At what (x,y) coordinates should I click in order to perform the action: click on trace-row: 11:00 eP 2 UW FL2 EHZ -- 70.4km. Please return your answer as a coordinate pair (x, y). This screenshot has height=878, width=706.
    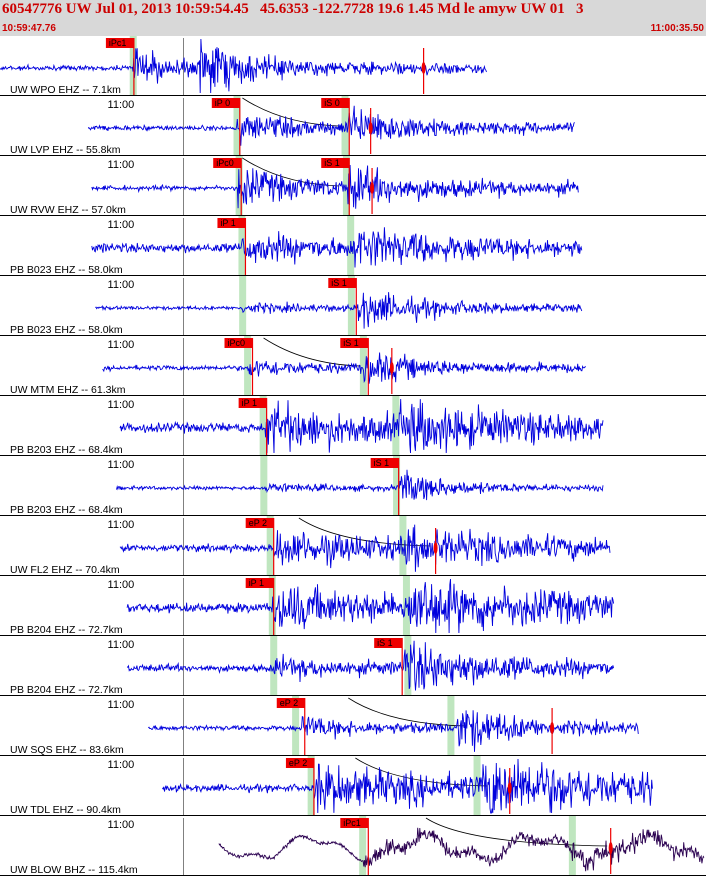
    Looking at the image, I should click on (353, 546).